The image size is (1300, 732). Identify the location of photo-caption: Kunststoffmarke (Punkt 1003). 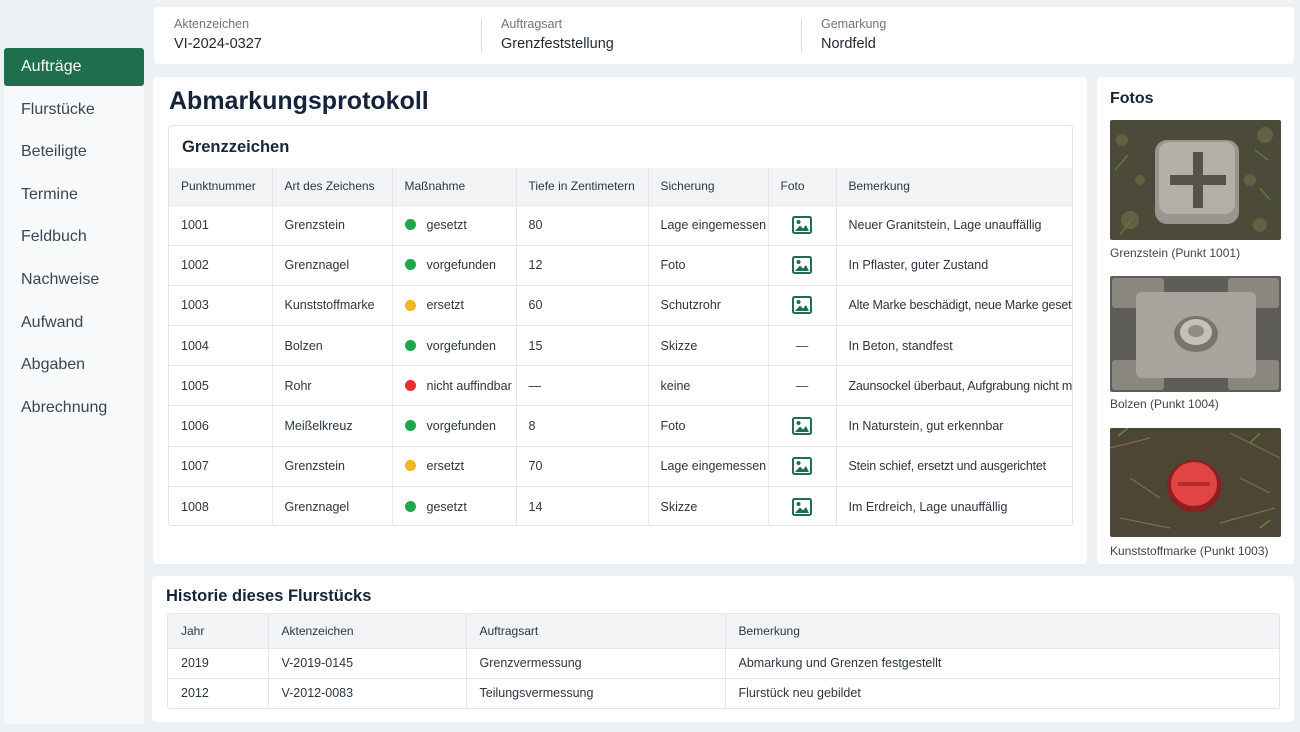
(1189, 551).